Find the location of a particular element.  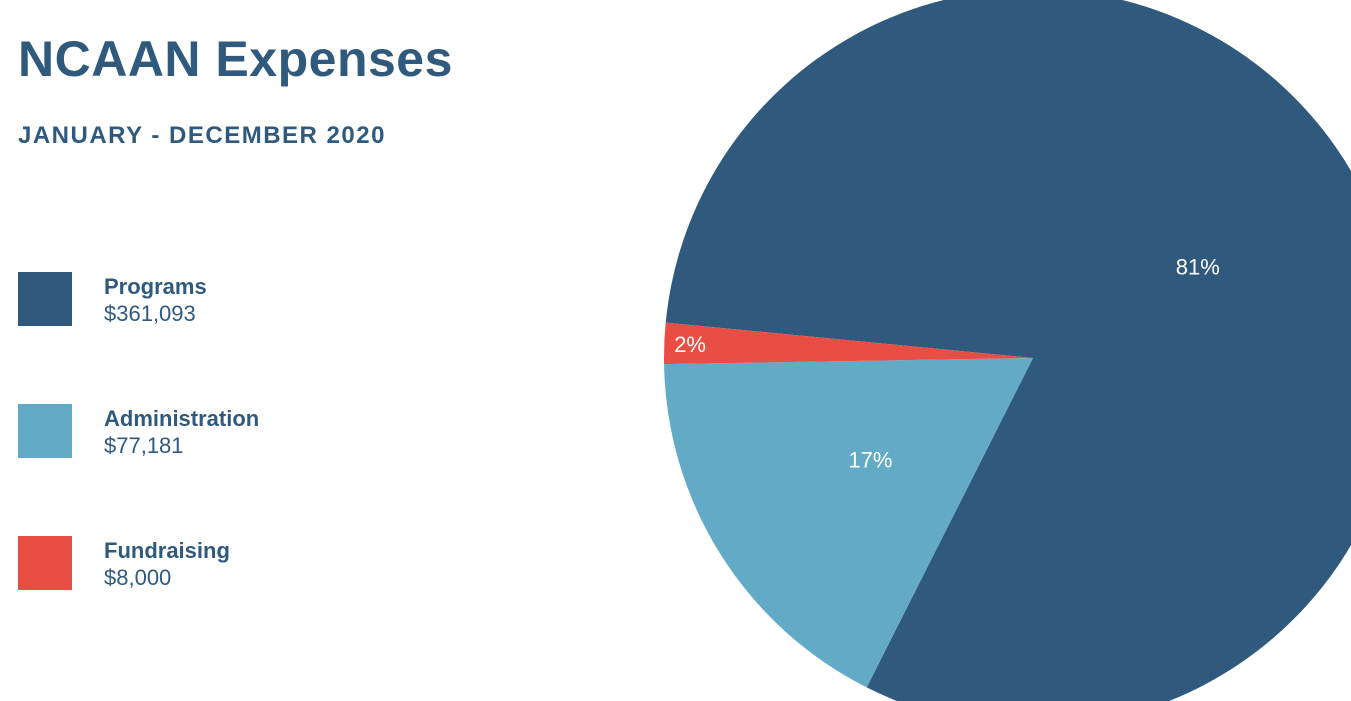

legend-item-programs: Programs $361,093 is located at coordinates (228, 300).